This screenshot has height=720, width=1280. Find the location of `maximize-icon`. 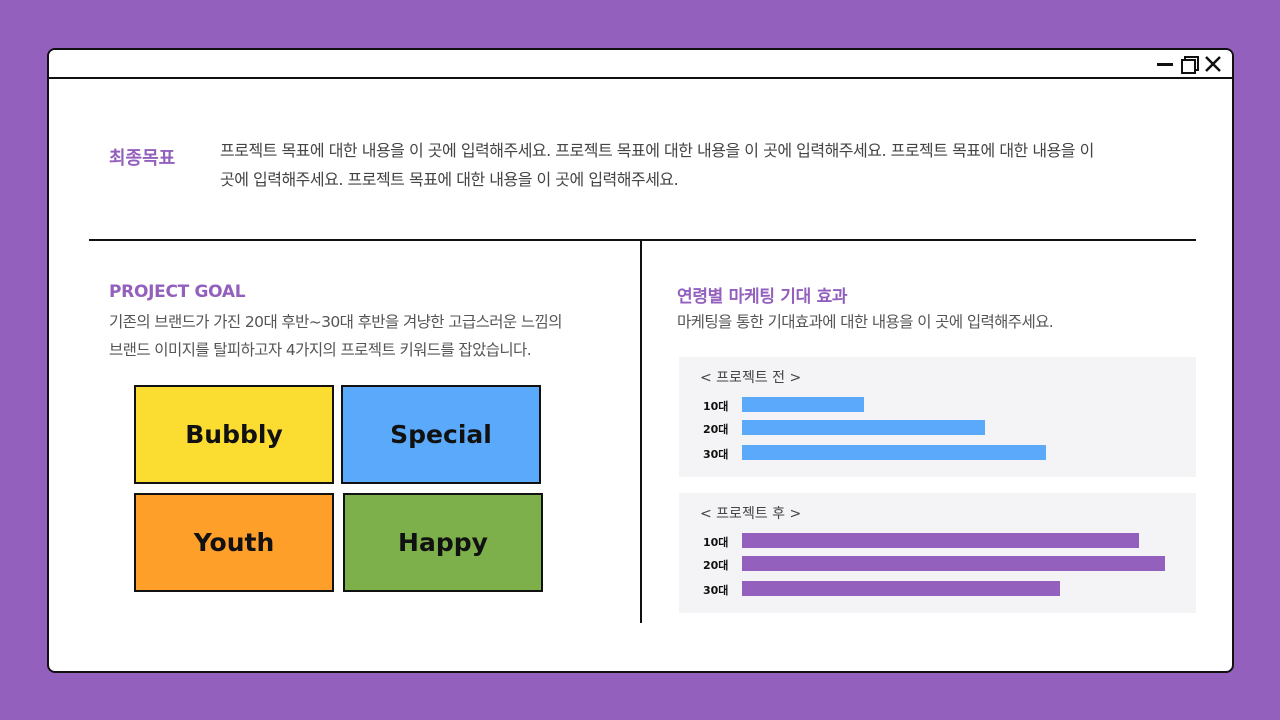

maximize-icon is located at coordinates (1189, 64).